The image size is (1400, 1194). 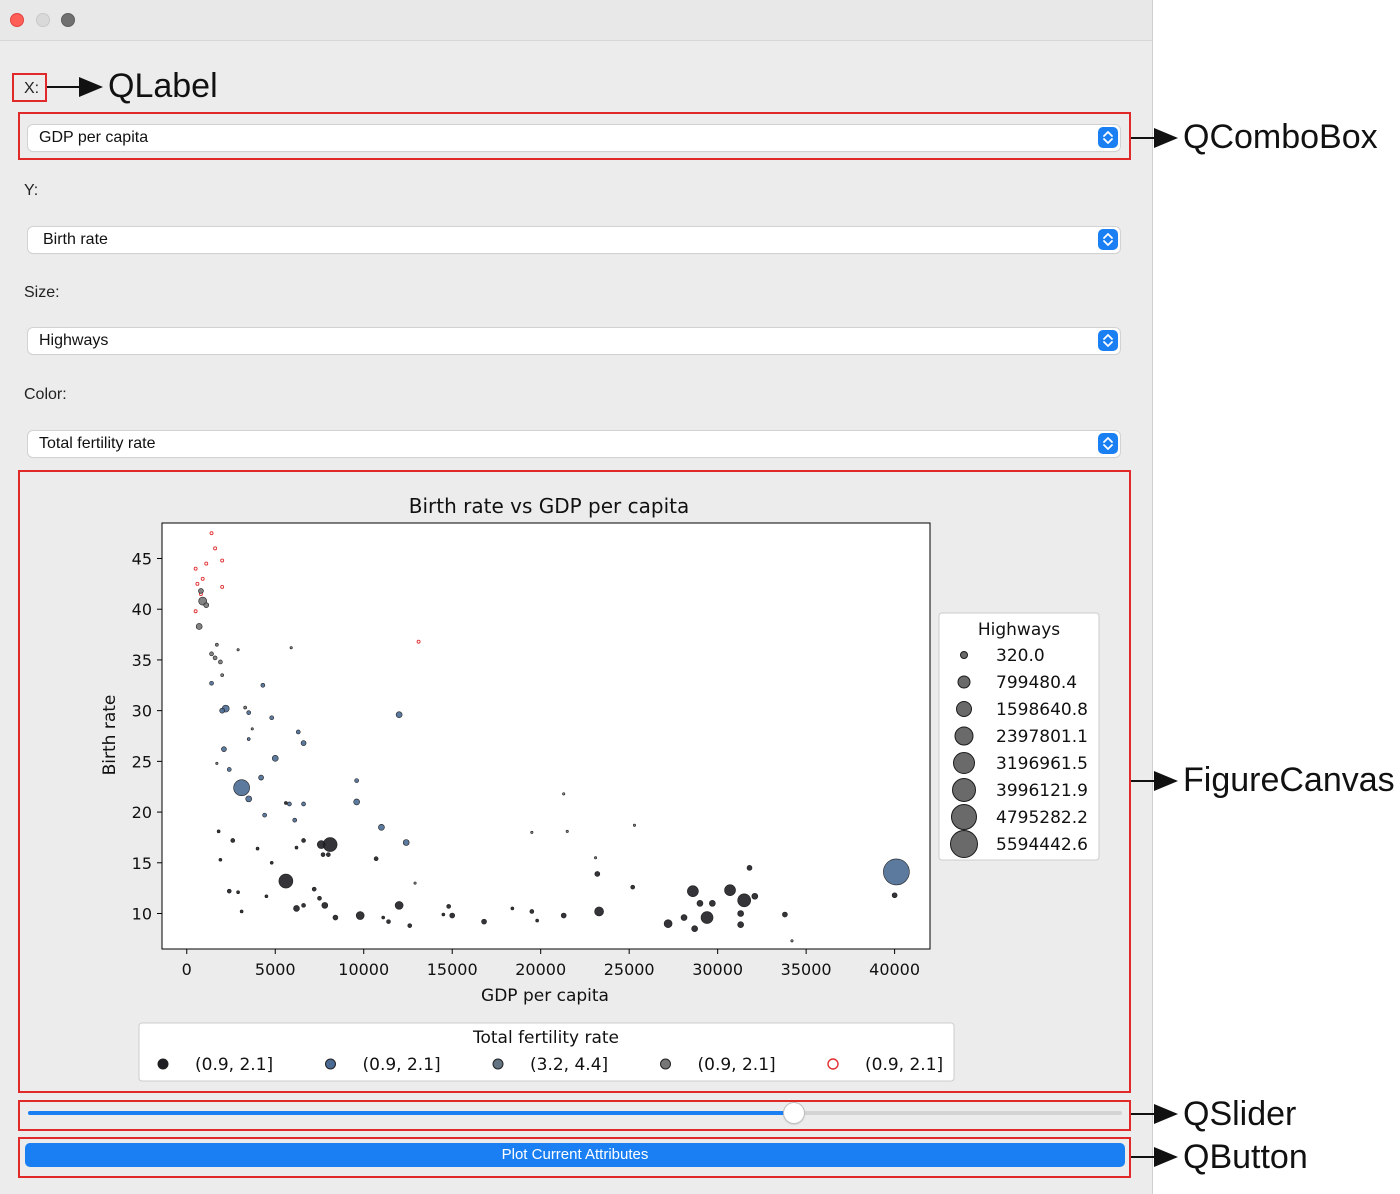 I want to click on qslider-highlight, so click(x=574, y=1115).